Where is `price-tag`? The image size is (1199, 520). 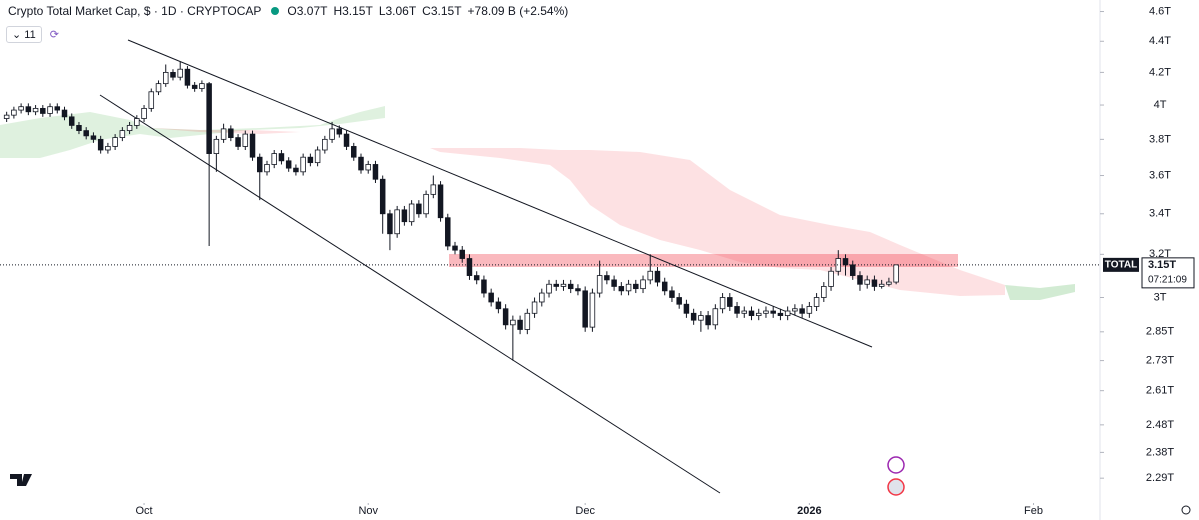
price-tag is located at coordinates (1168, 273).